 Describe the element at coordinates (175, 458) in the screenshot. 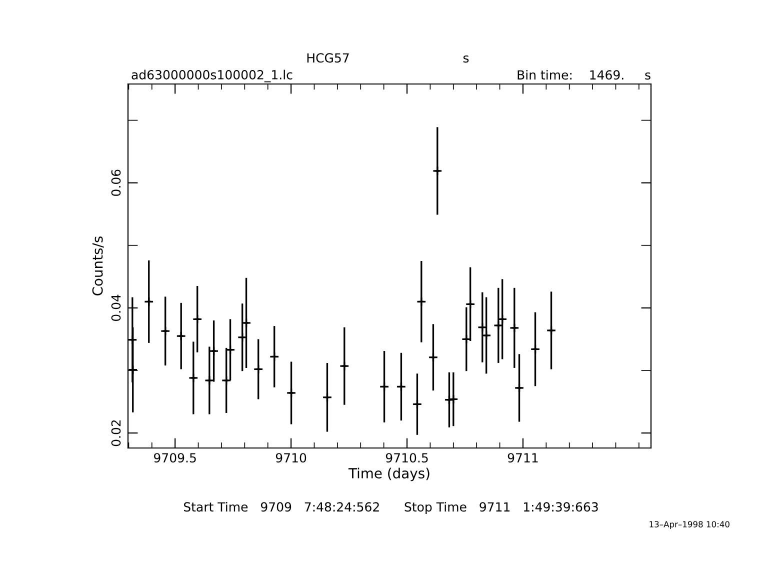

I see `x-tick-label: 9709.5` at that location.